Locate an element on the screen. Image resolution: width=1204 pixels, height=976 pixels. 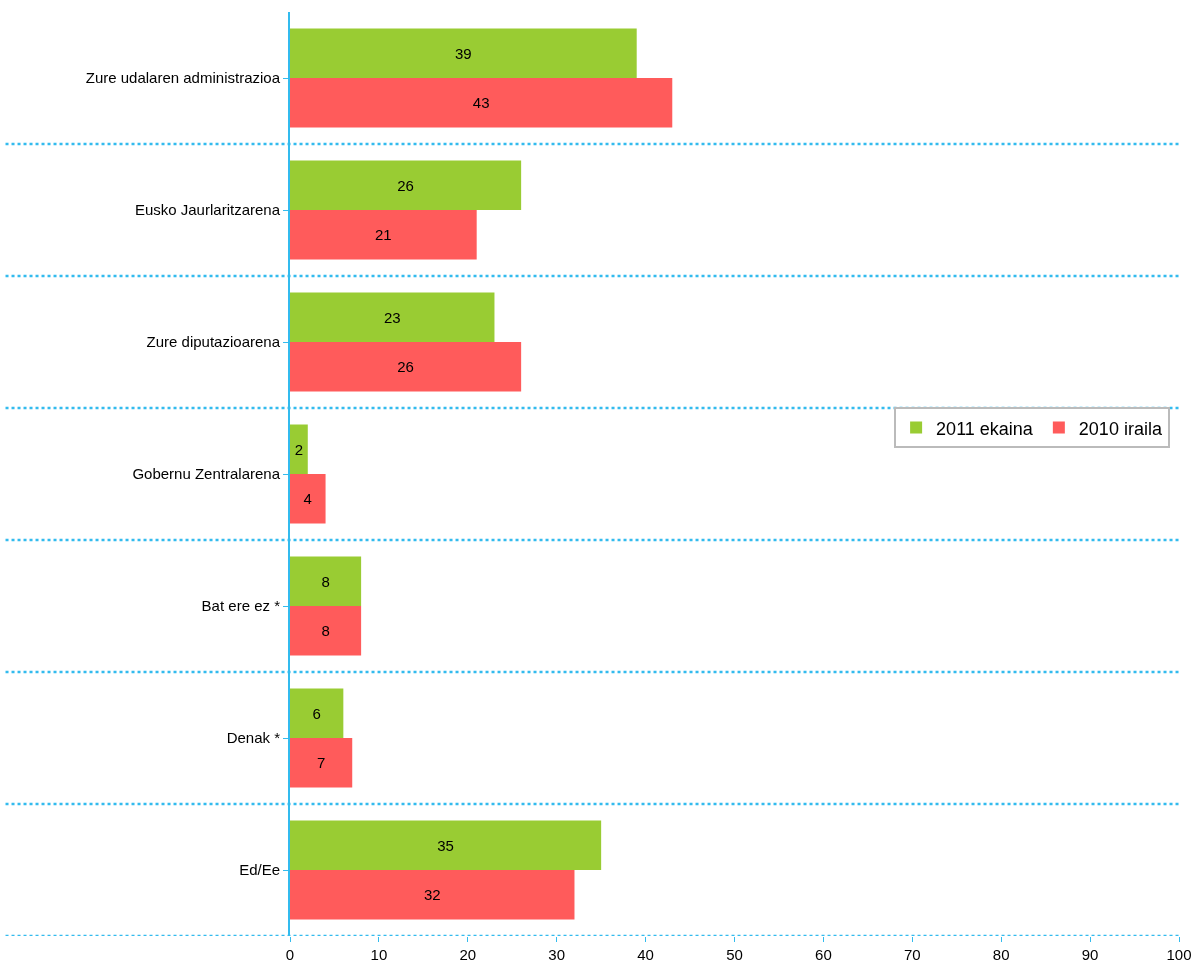
data-label: 2 is located at coordinates (299, 449).